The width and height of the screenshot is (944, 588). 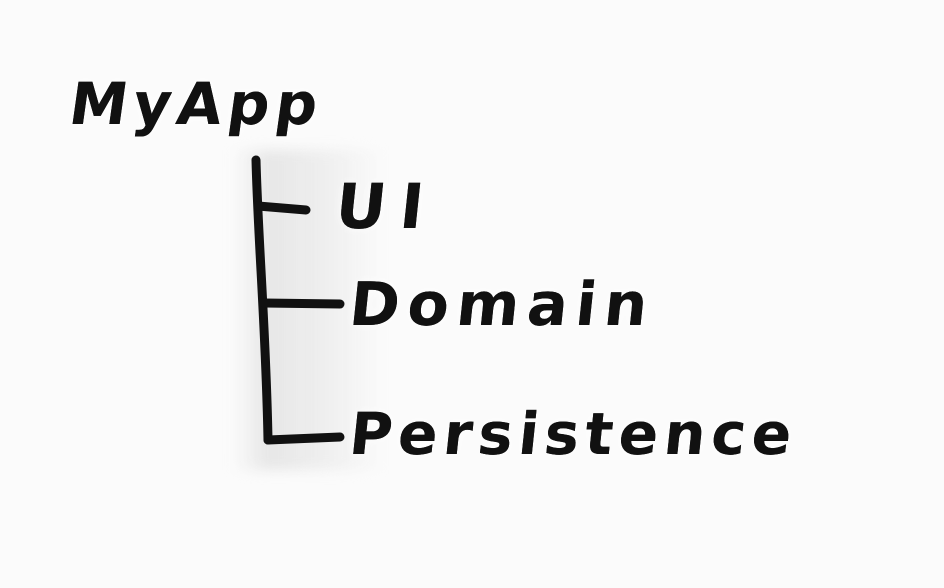 What do you see at coordinates (574, 434) in the screenshot?
I see `node-persistence: Persistence` at bounding box center [574, 434].